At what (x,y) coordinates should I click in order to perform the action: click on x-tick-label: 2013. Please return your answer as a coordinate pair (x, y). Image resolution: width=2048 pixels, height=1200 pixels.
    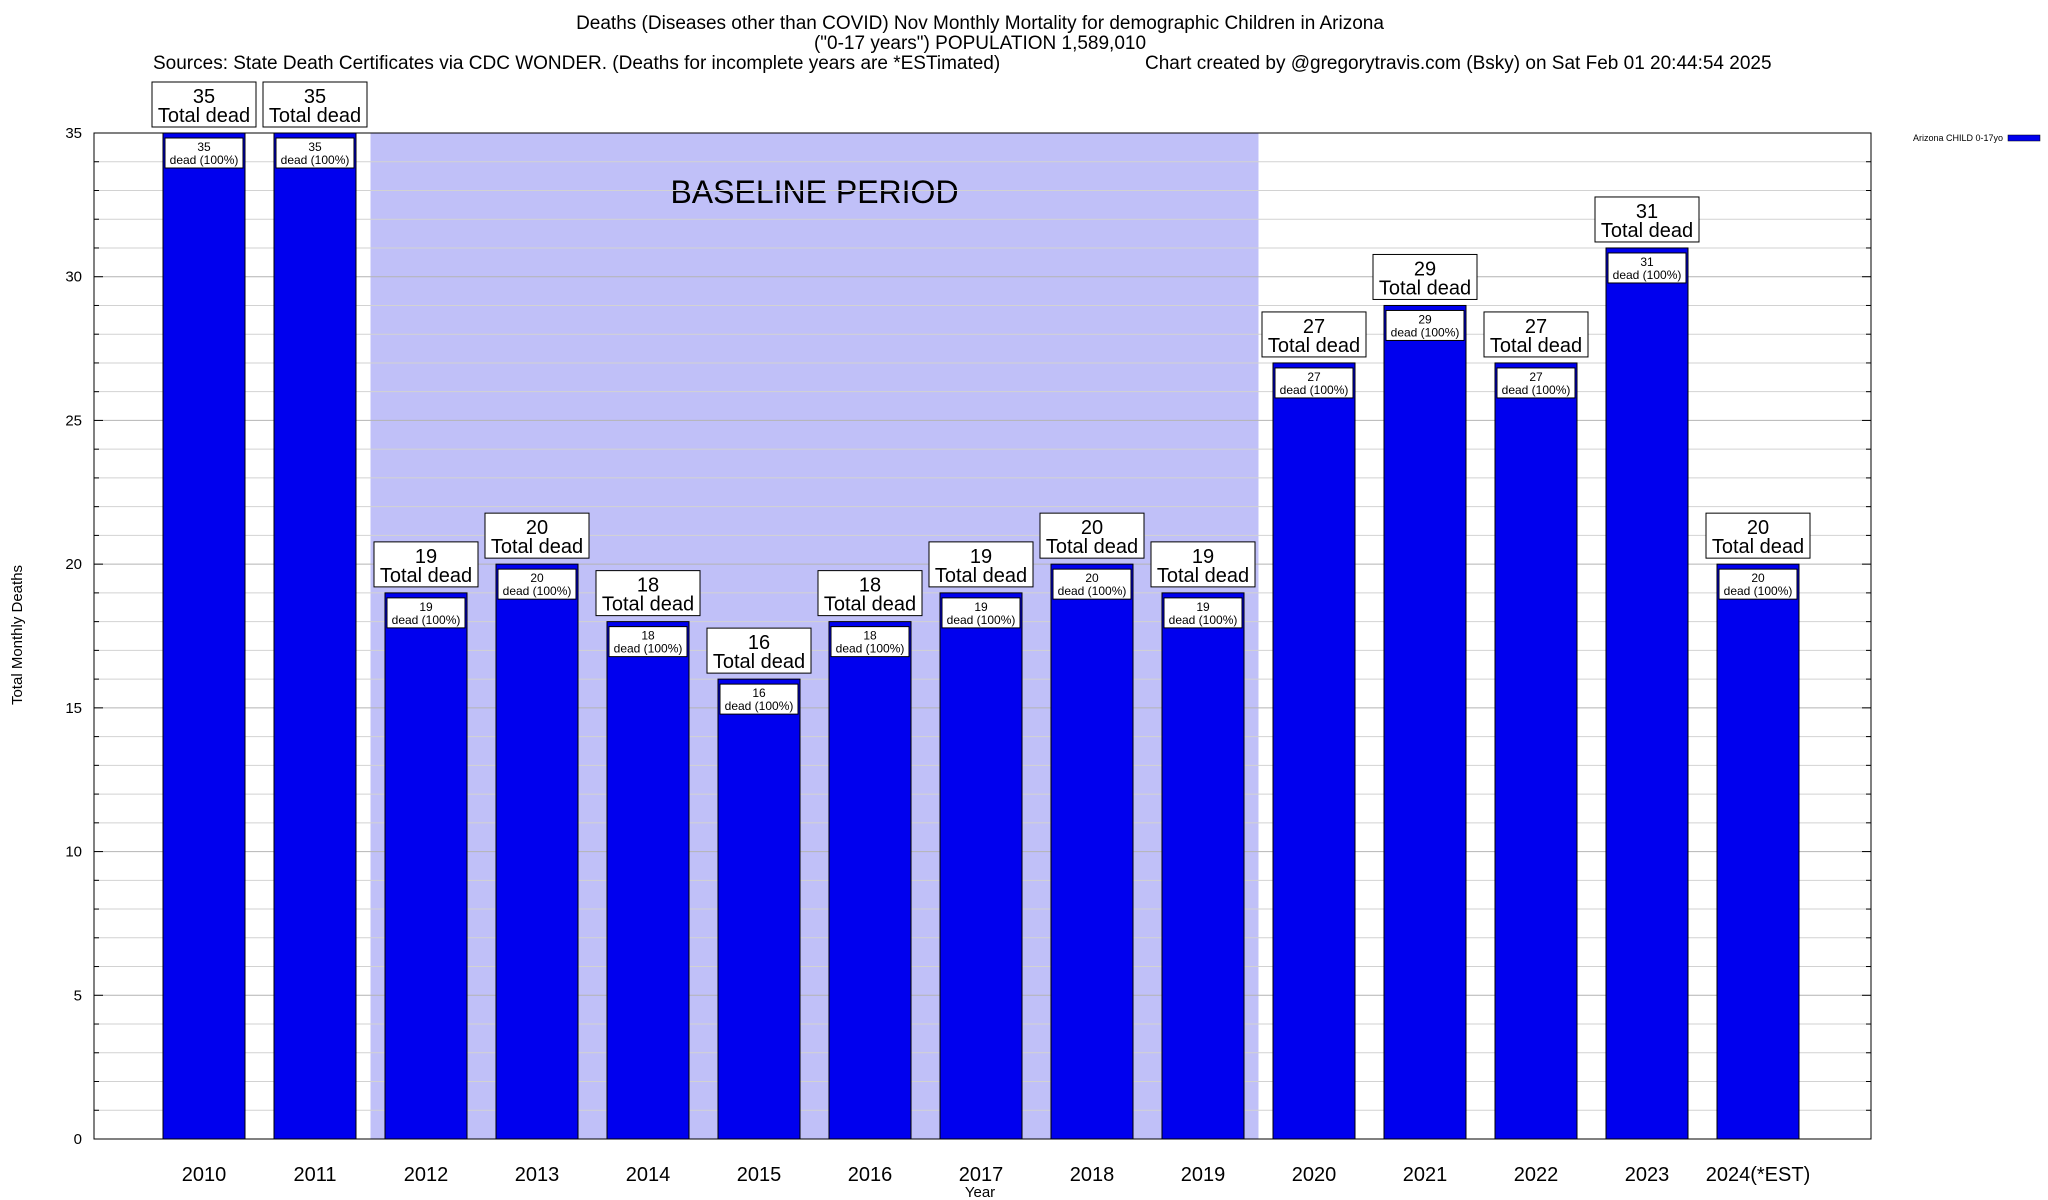
    Looking at the image, I should click on (537, 1175).